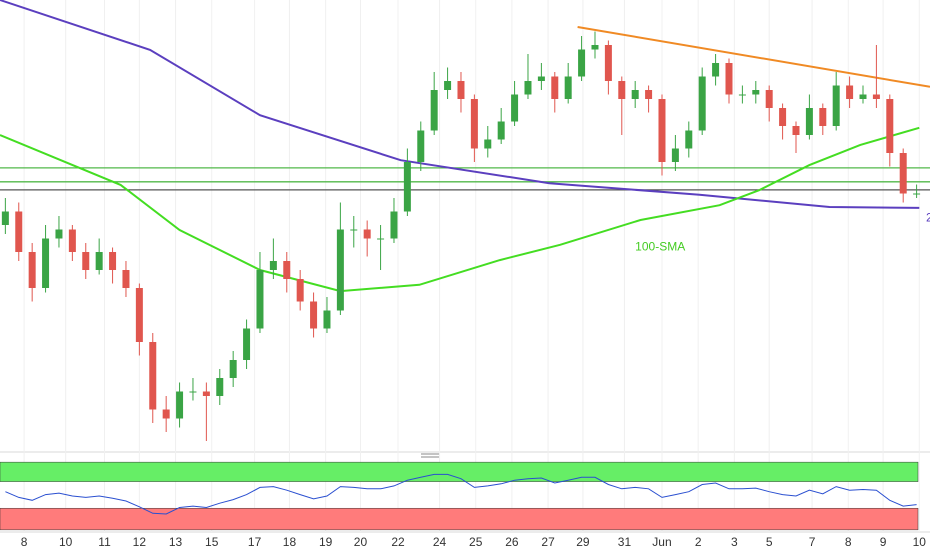 This screenshot has height=555, width=930. Describe the element at coordinates (769, 542) in the screenshot. I see `x-tick-label: 5` at that location.